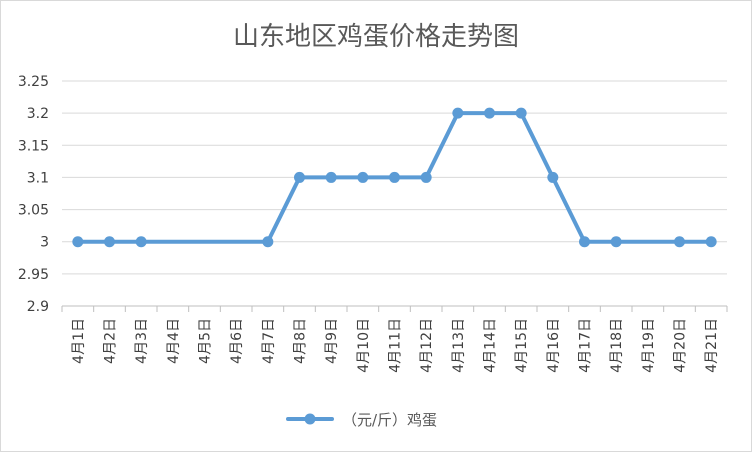  I want to click on x-tick-label: 4月2日, so click(111, 341).